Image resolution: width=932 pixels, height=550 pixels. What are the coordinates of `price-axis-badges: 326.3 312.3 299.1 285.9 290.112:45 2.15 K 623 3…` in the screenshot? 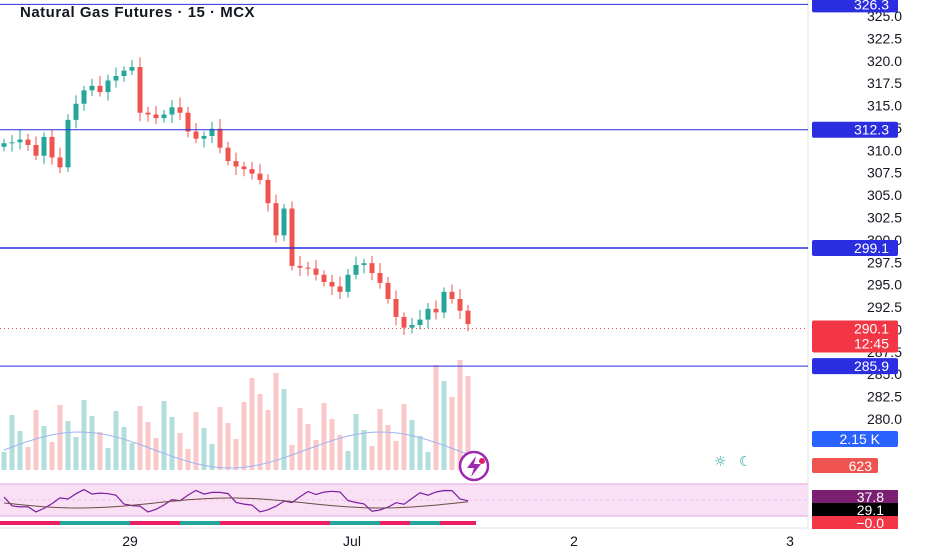 It's located at (855, 265).